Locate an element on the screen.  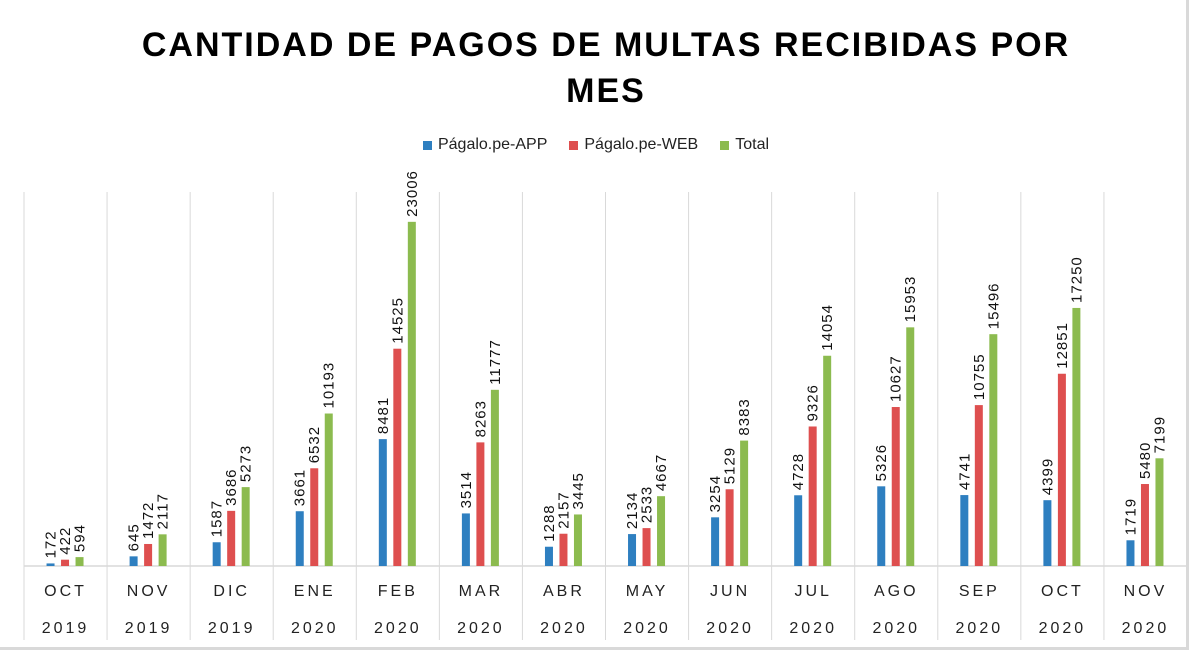
data-label: 2157 is located at coordinates (563, 509).